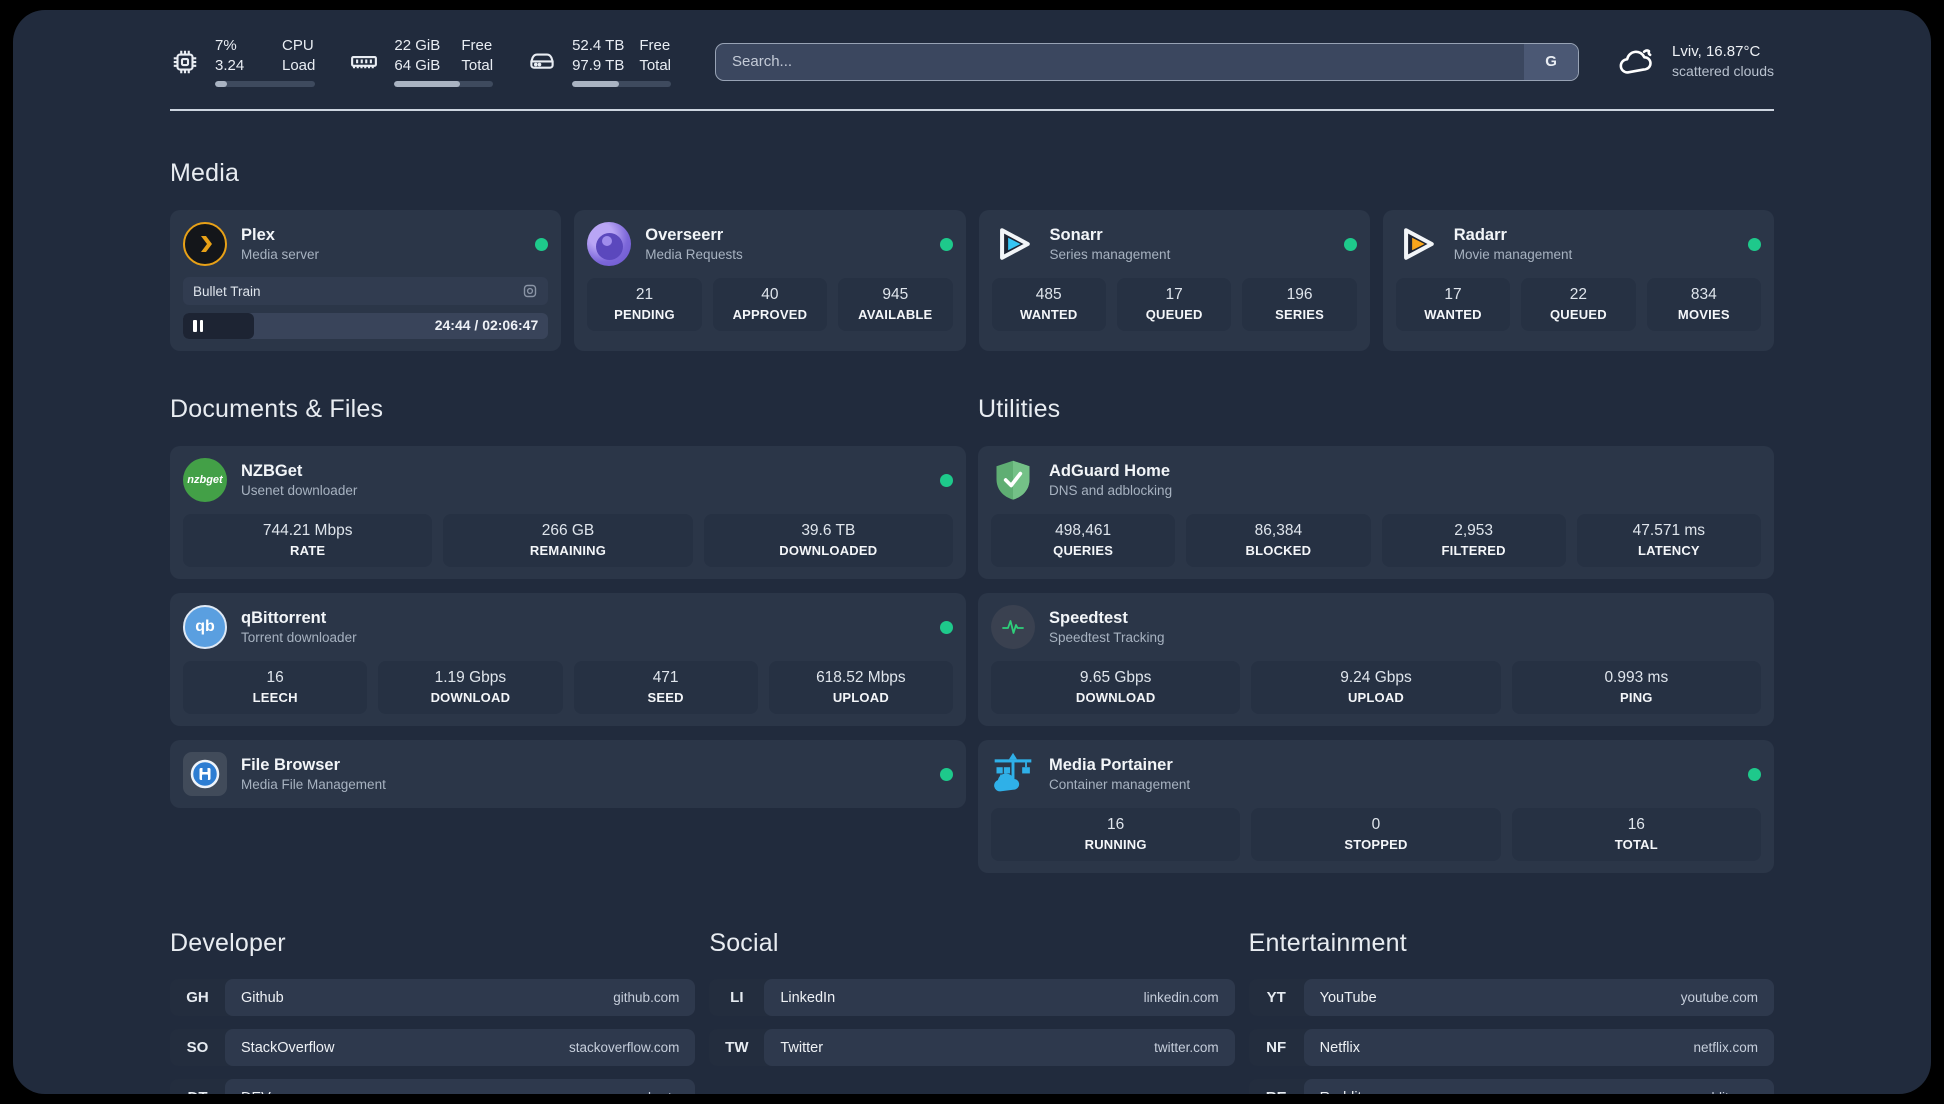  Describe the element at coordinates (1116, 834) in the screenshot. I see `portainer-stat-running: 16 RUNNING` at that location.